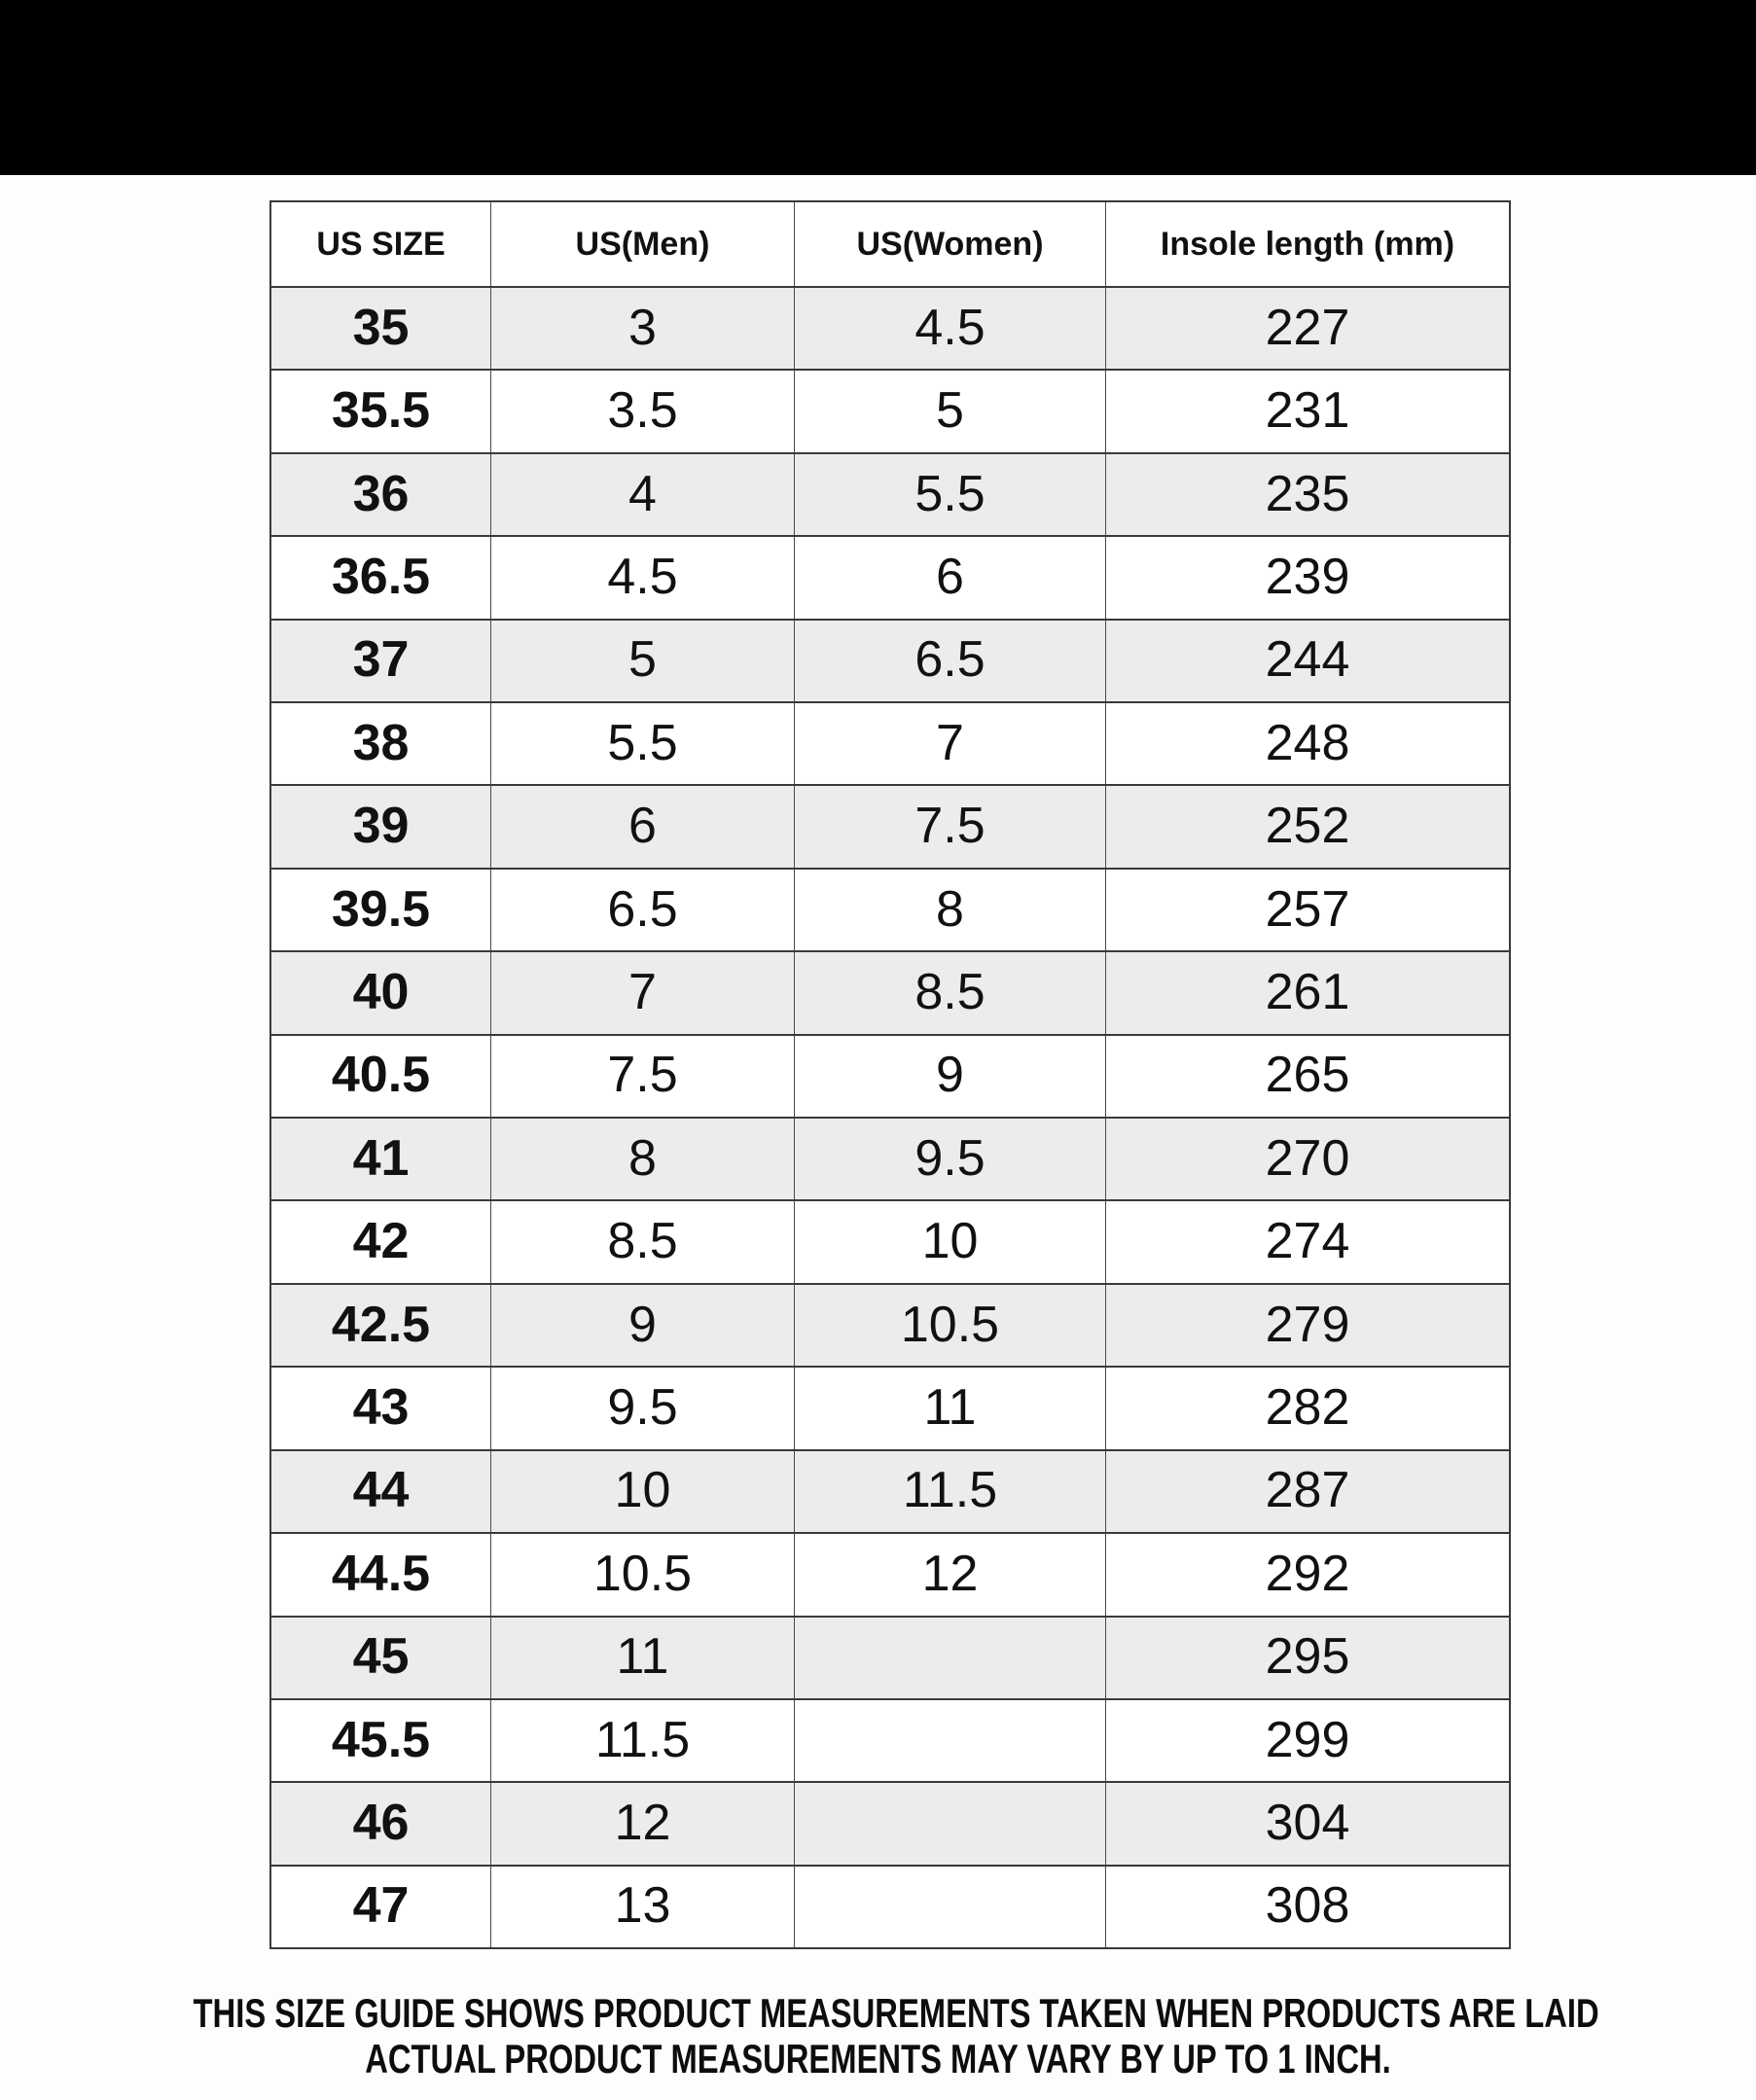  What do you see at coordinates (949, 1326) in the screenshot?
I see `cell-us-women: 10.5` at bounding box center [949, 1326].